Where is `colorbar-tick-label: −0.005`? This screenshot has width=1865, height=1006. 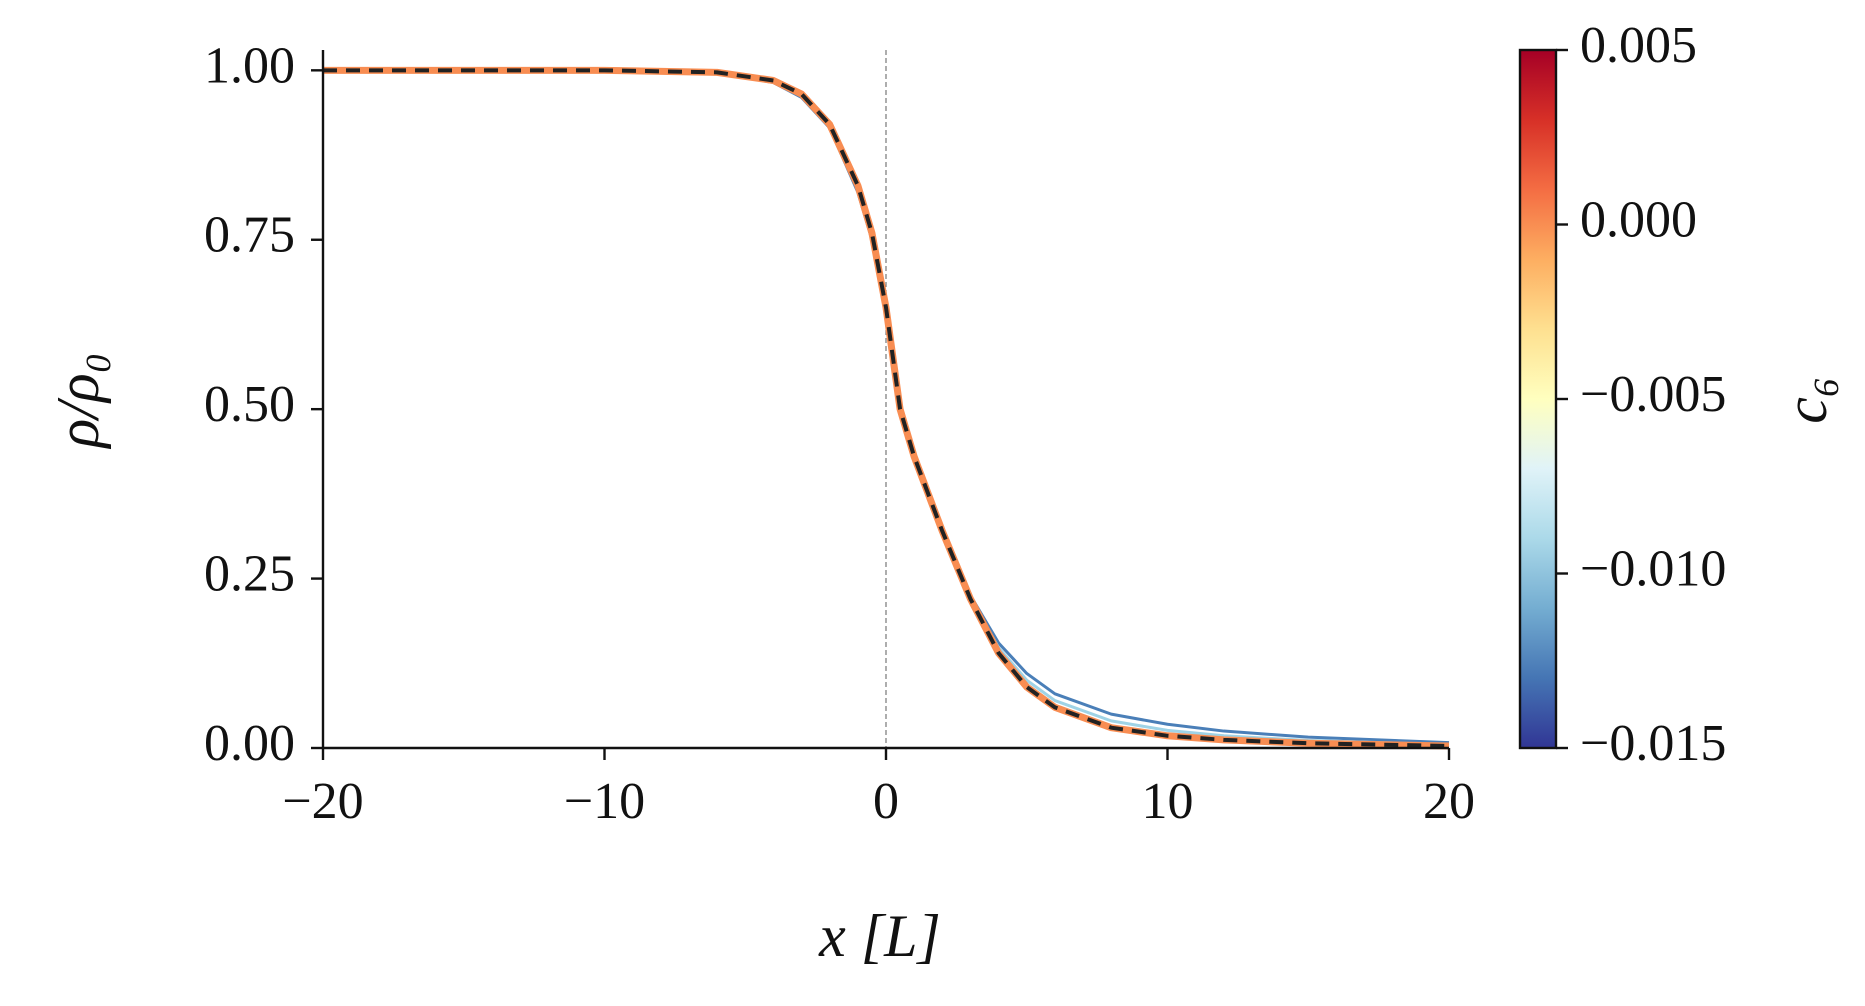
colorbar-tick-label: −0.005 is located at coordinates (1653, 394).